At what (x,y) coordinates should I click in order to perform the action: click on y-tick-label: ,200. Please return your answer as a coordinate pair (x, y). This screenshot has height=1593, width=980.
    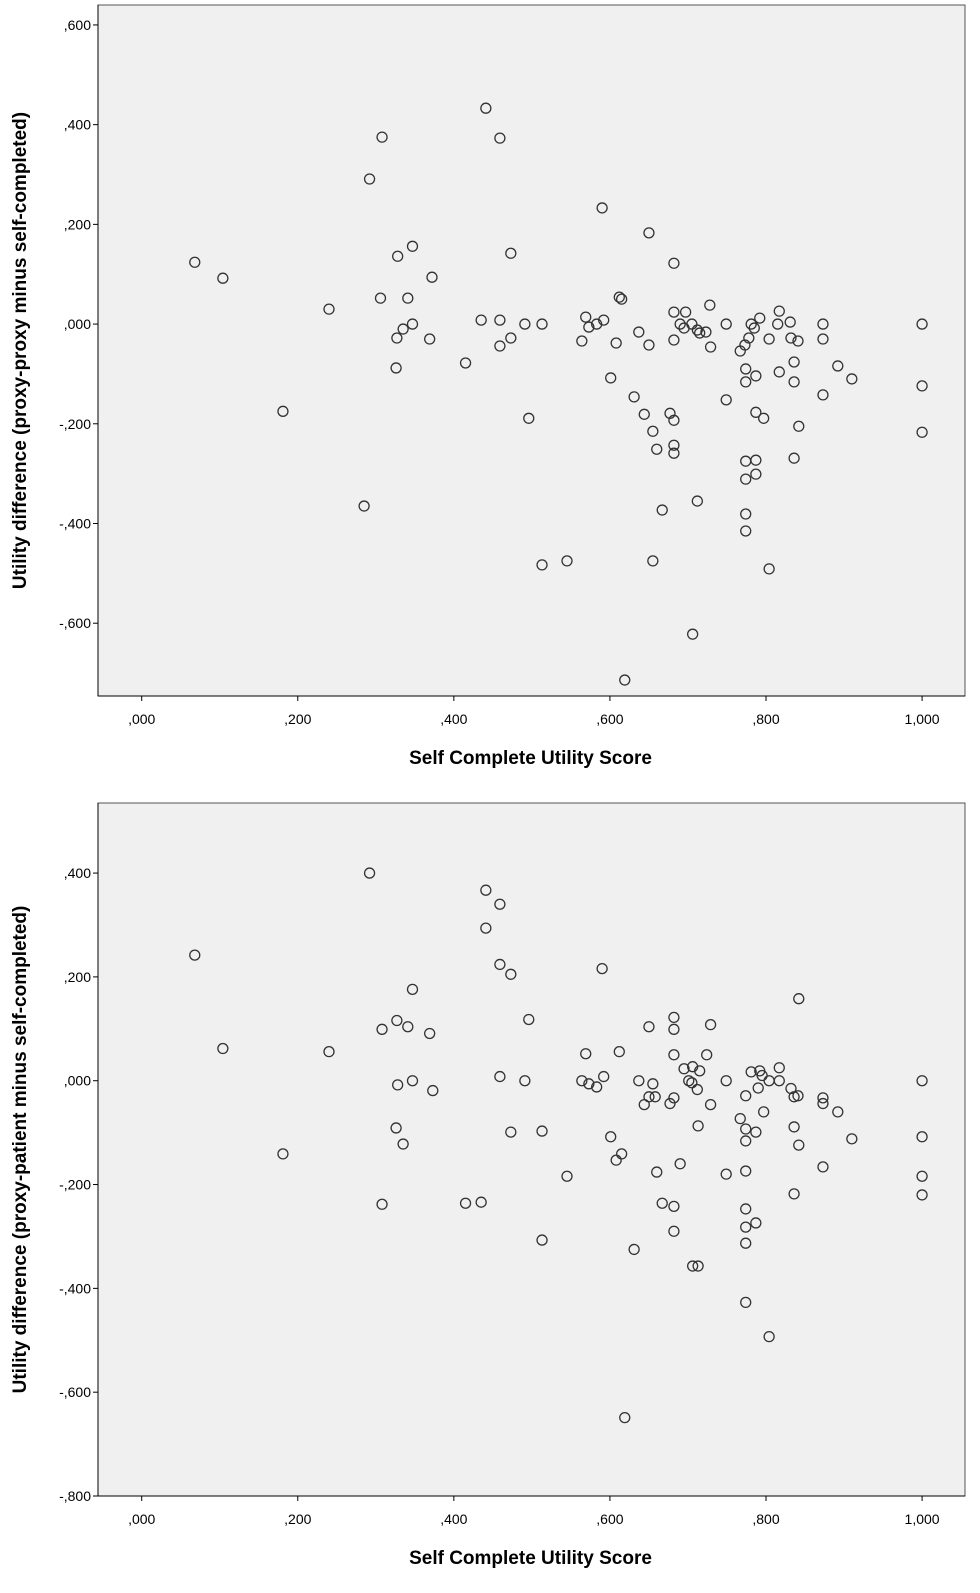
    Looking at the image, I should click on (77, 977).